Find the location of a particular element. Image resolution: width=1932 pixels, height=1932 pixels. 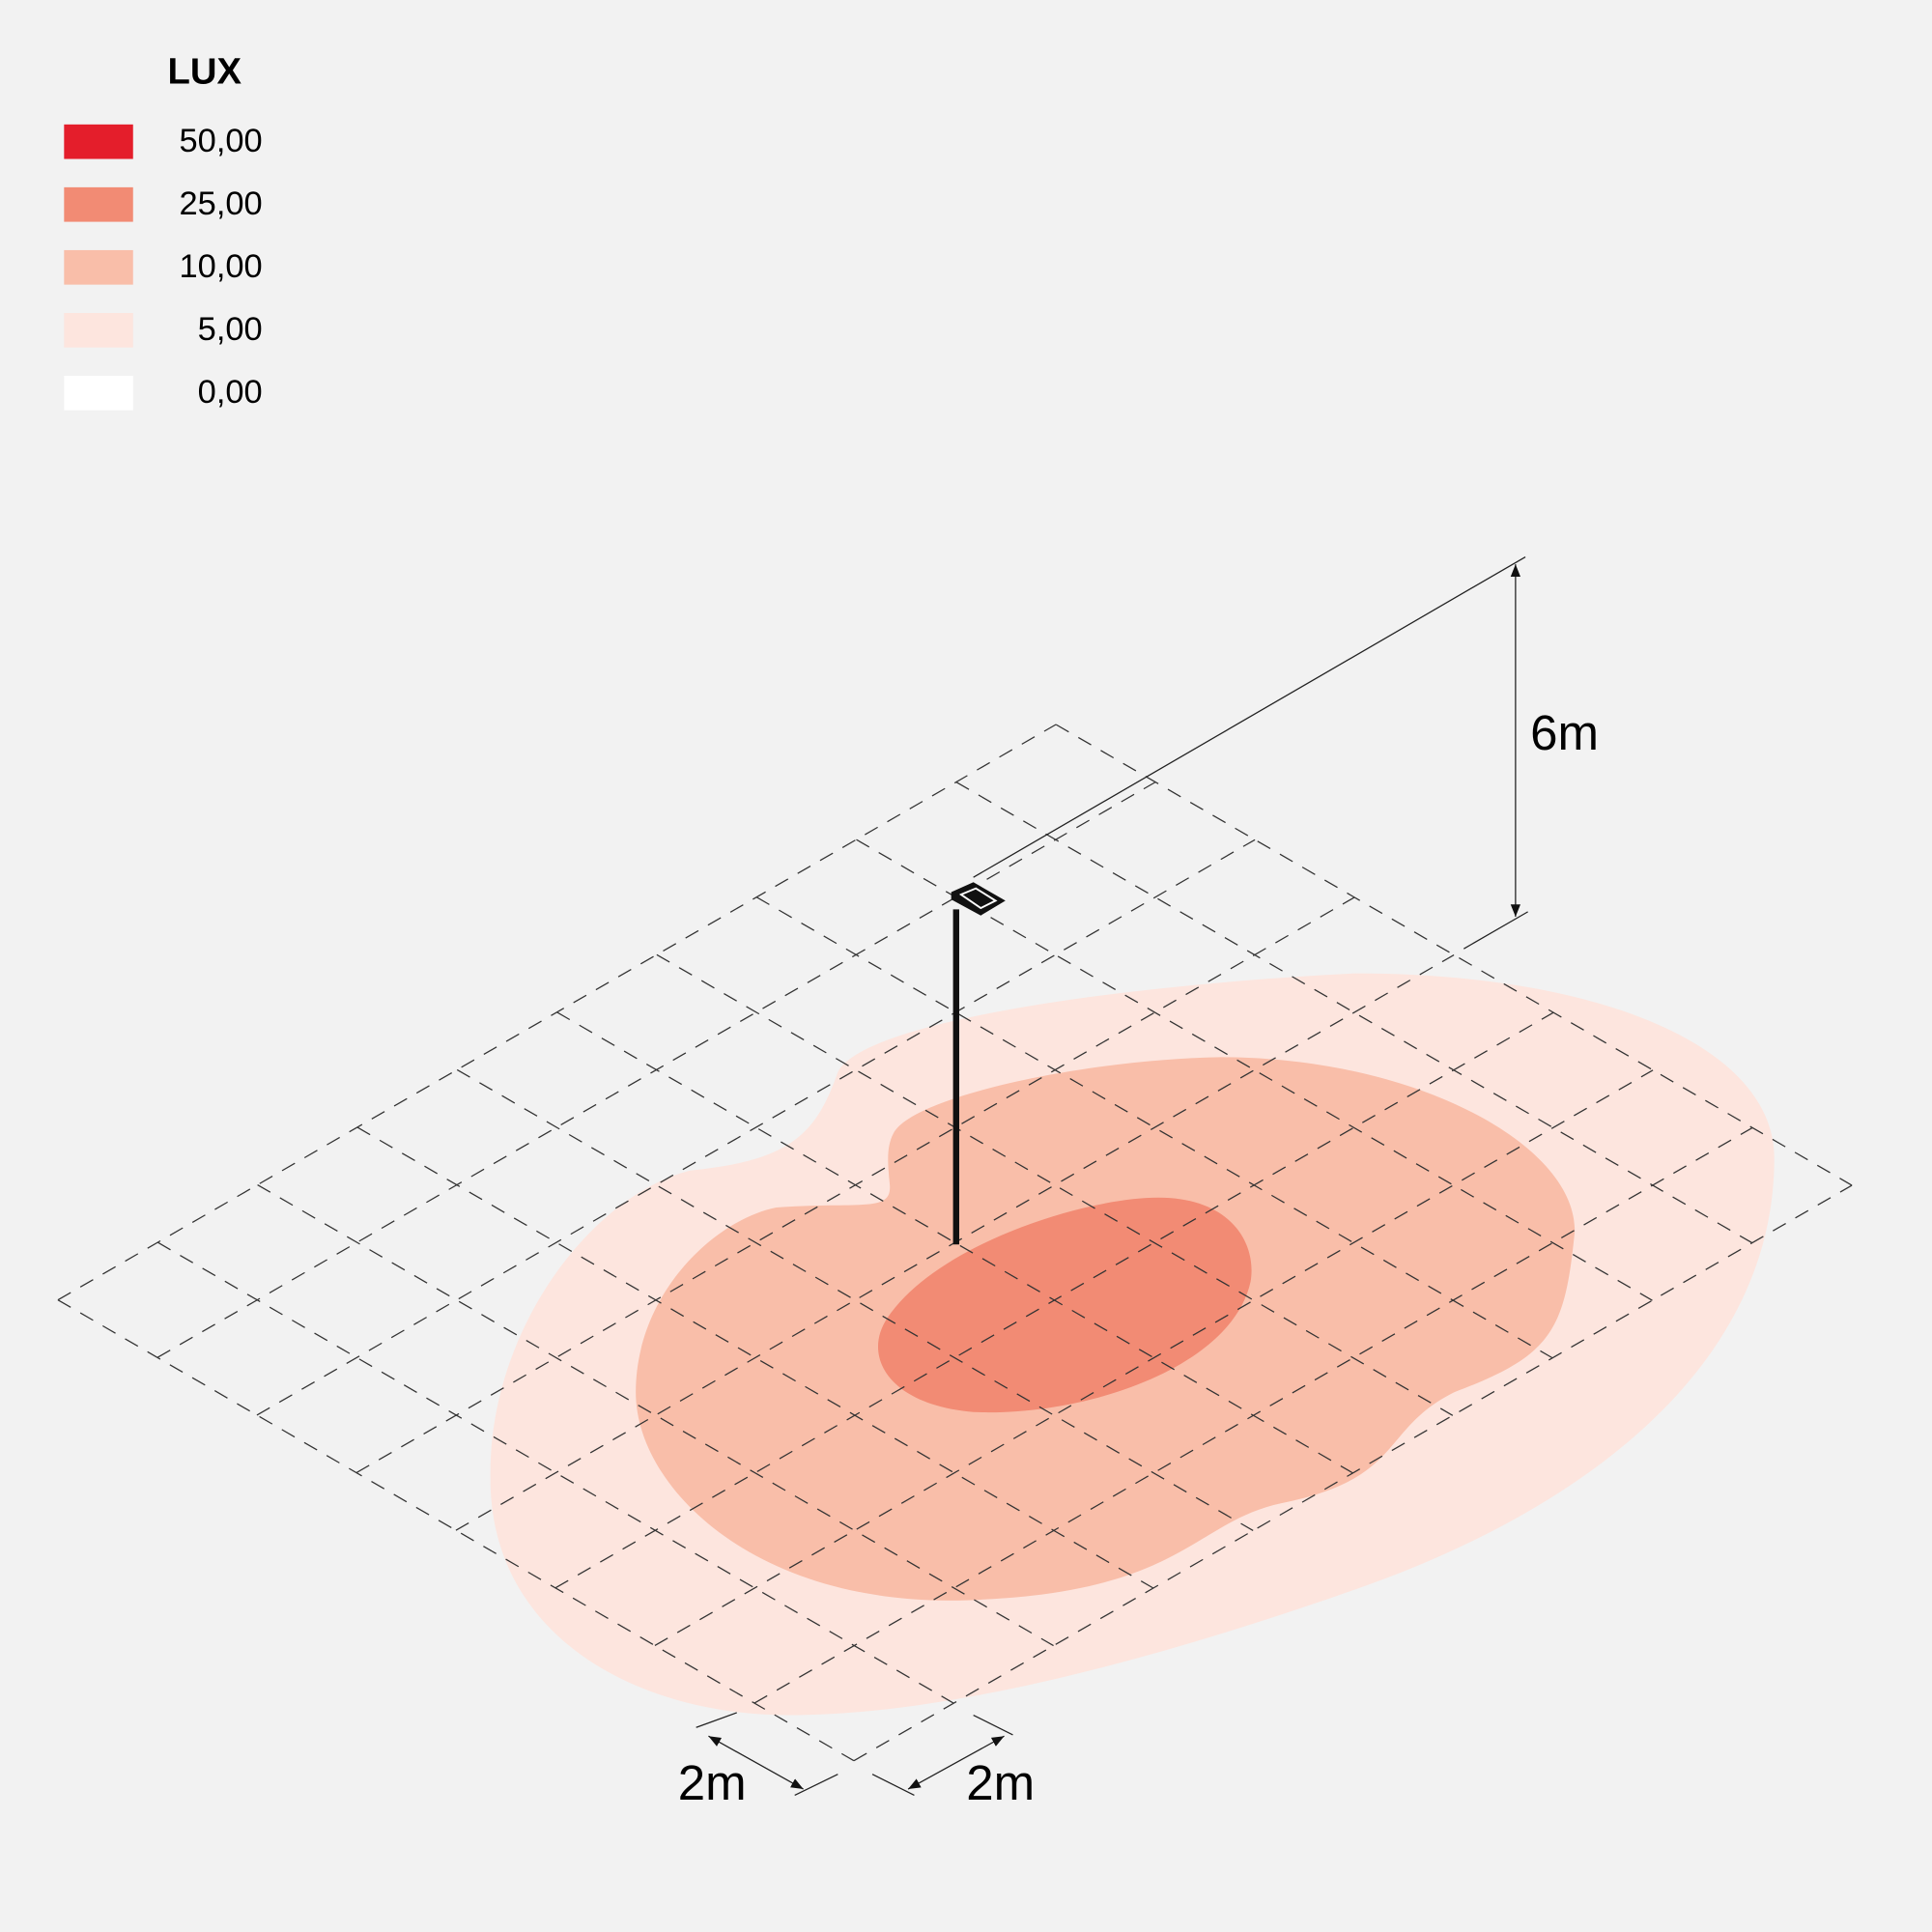

luminaire is located at coordinates (978, 899).